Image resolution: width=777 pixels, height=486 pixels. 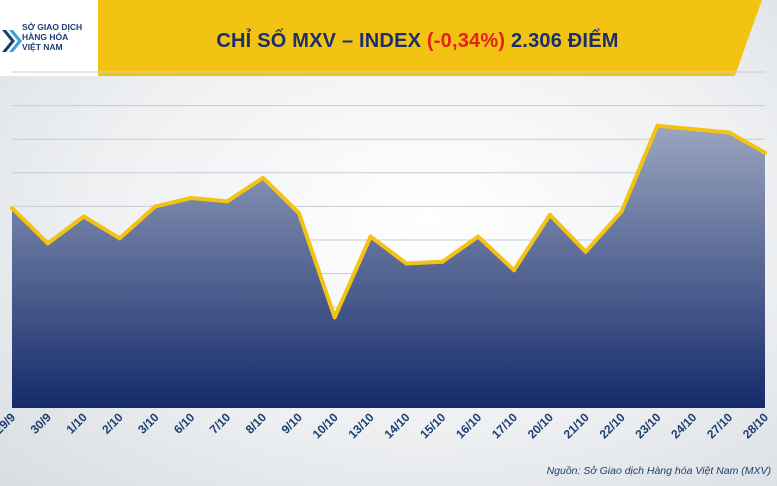 I want to click on x-tick-label: 17/10, so click(x=504, y=425).